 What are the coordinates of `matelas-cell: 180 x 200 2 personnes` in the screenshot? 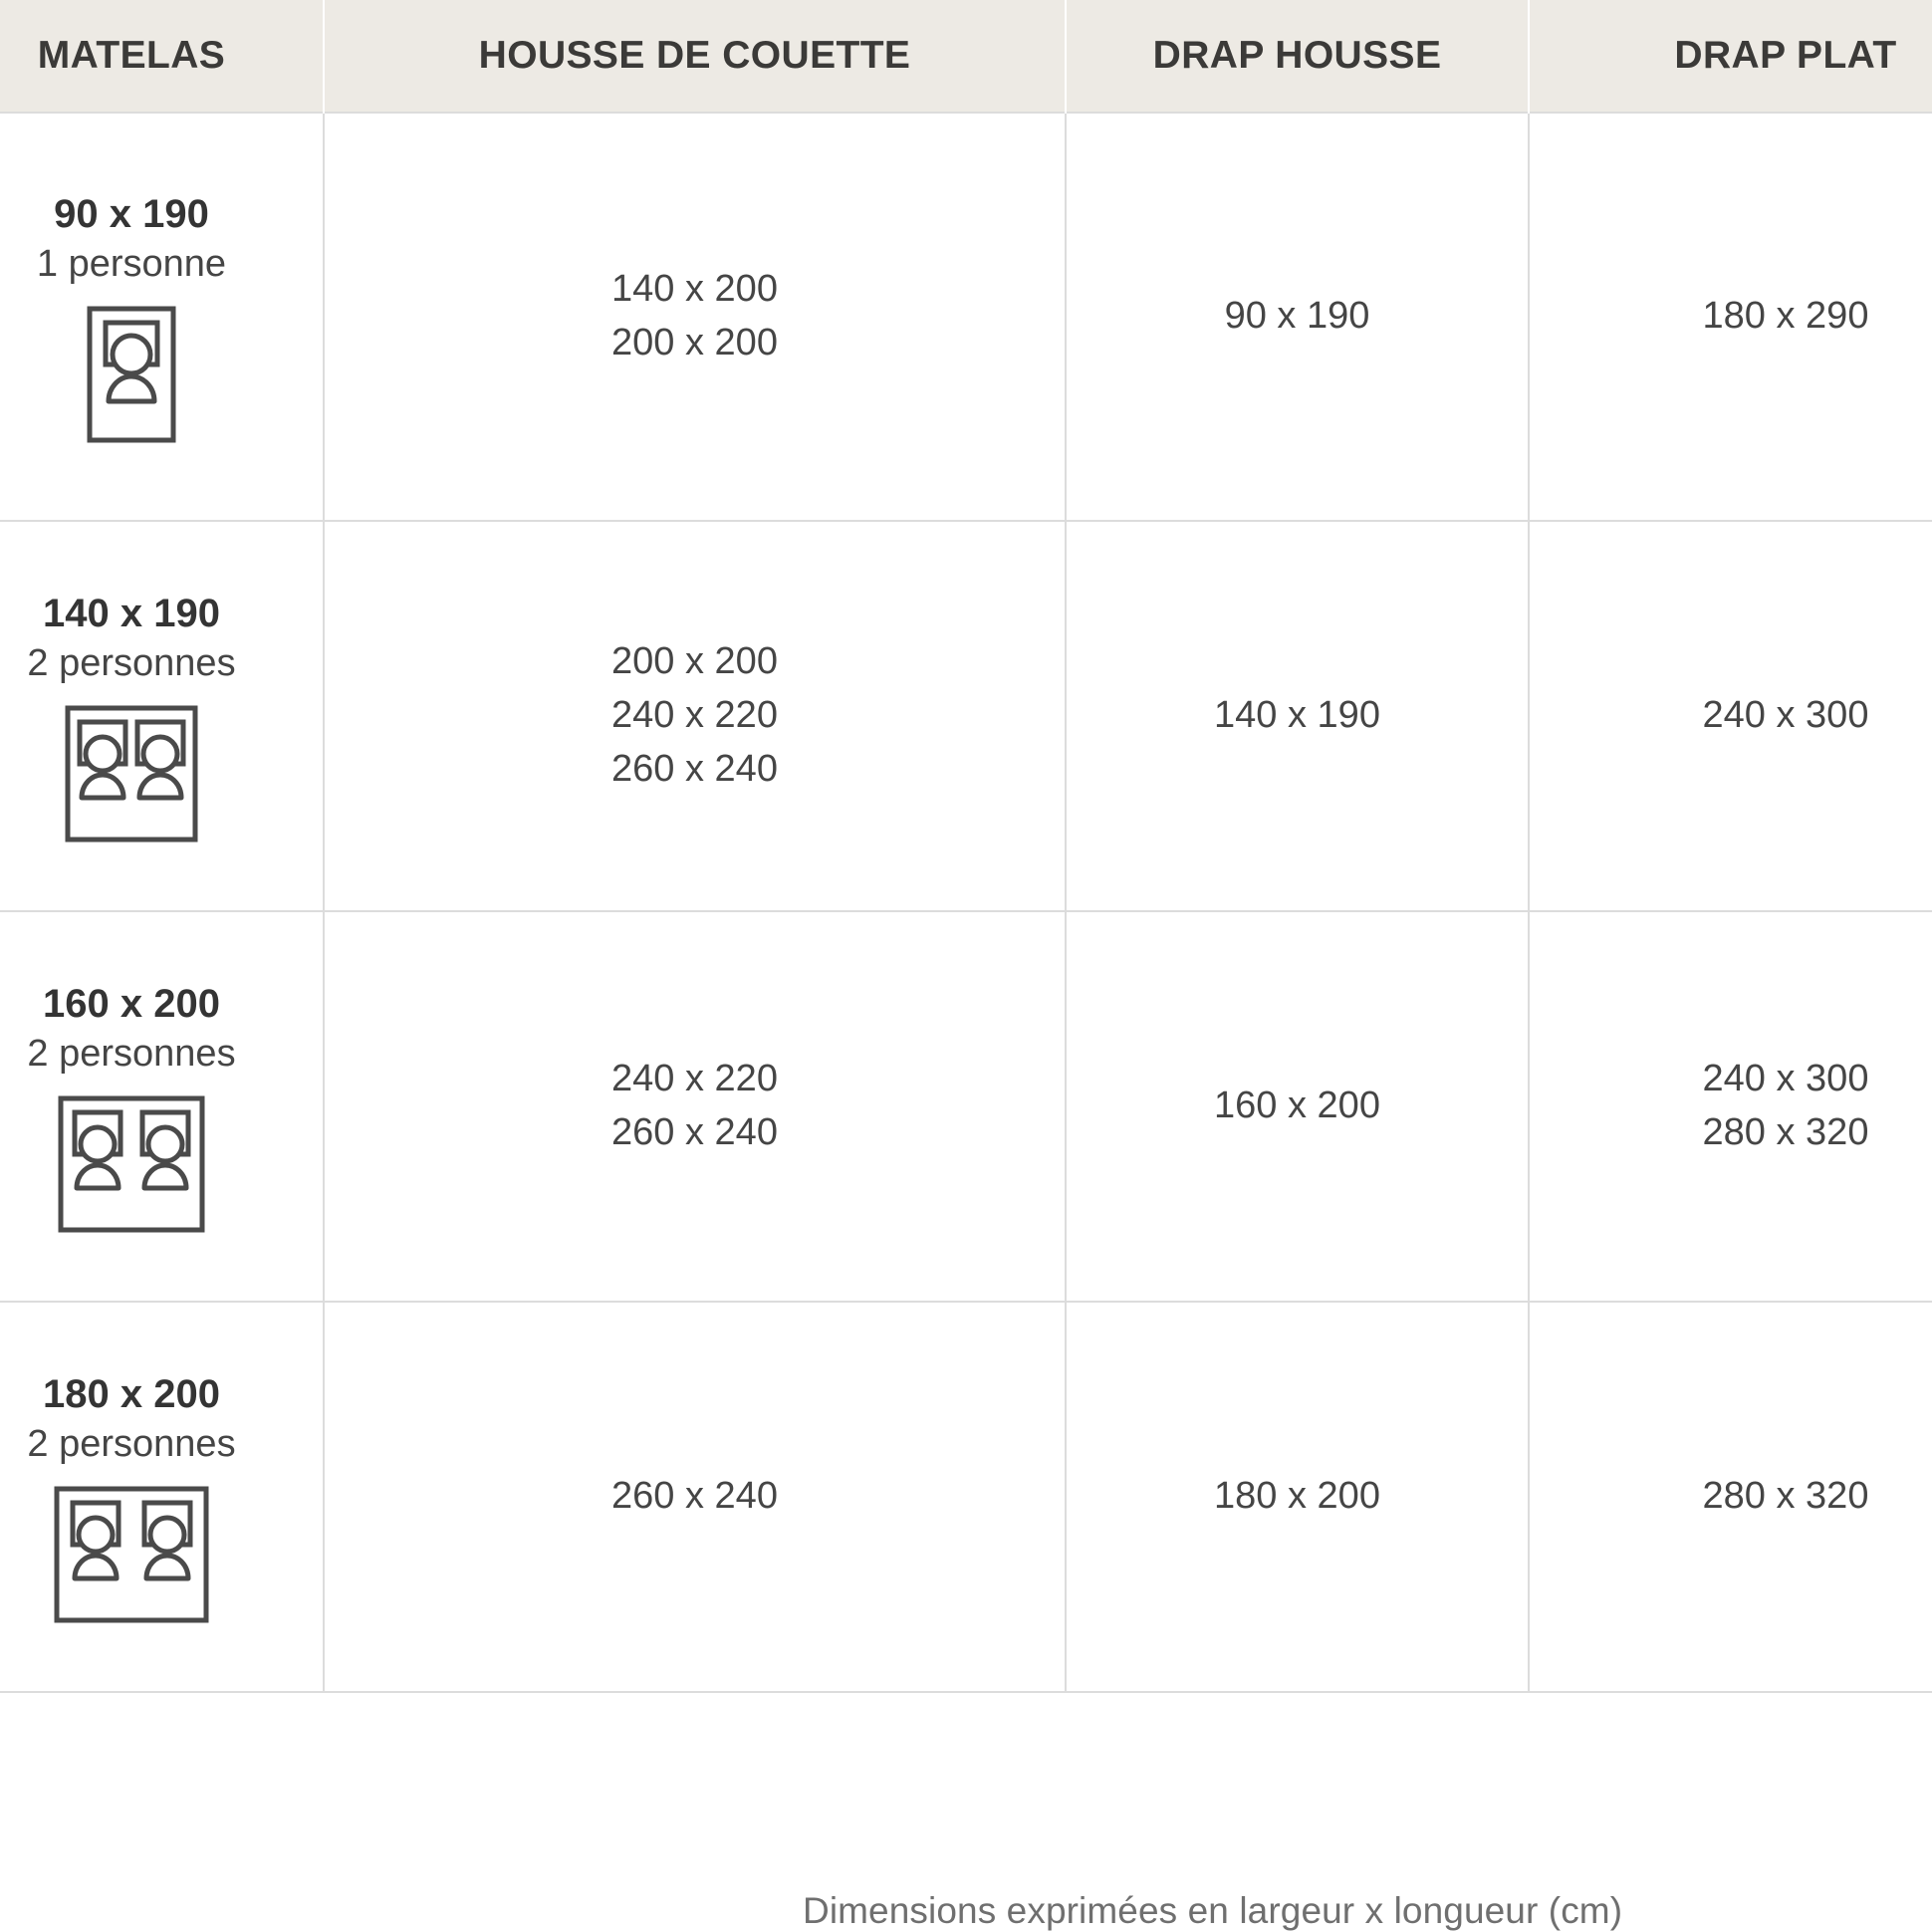 It's located at (162, 1497).